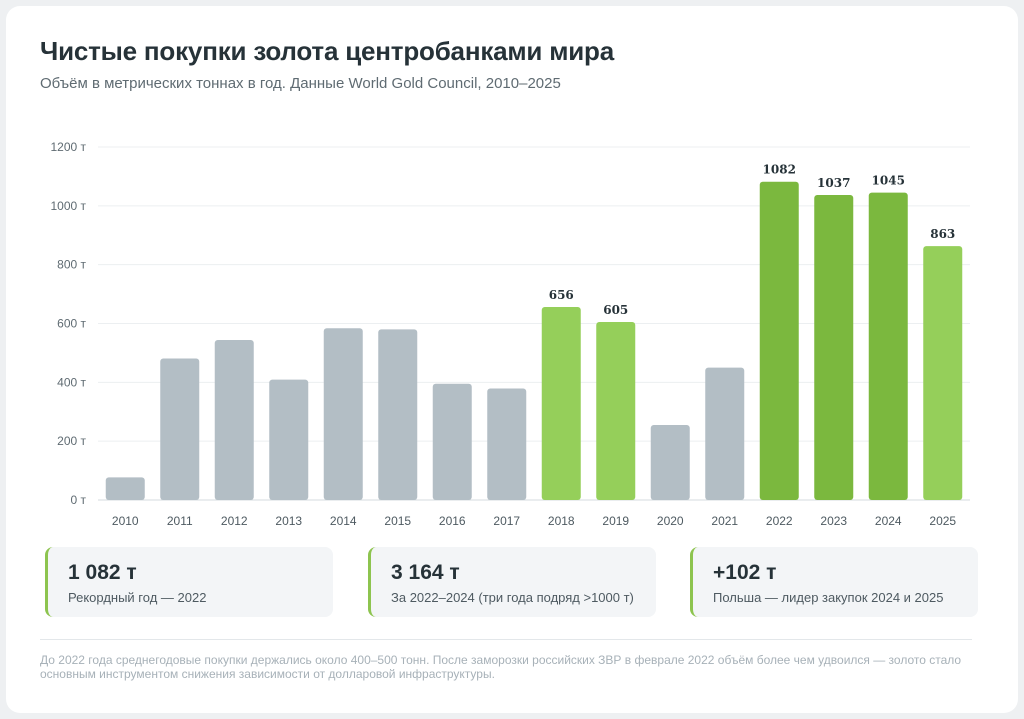 The width and height of the screenshot is (1024, 719). Describe the element at coordinates (942, 234) in the screenshot. I see `data-label: 863` at that location.